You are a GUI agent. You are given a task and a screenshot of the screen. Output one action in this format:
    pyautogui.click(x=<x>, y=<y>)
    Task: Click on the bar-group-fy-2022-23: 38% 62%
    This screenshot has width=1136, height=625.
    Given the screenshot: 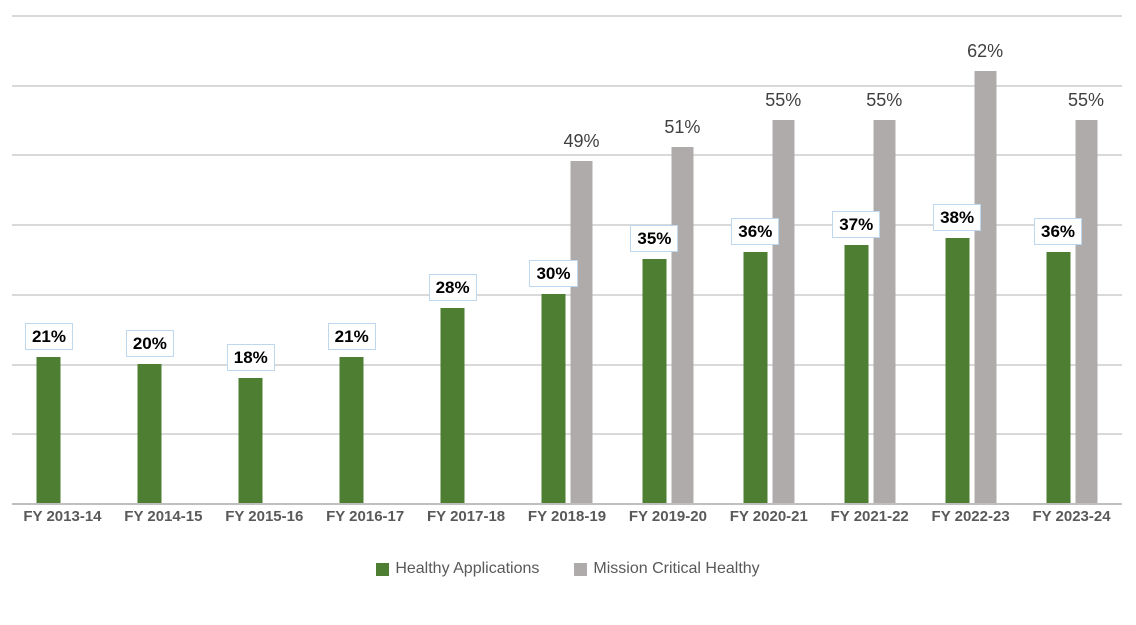 What is the action you would take?
    pyautogui.click(x=970, y=259)
    